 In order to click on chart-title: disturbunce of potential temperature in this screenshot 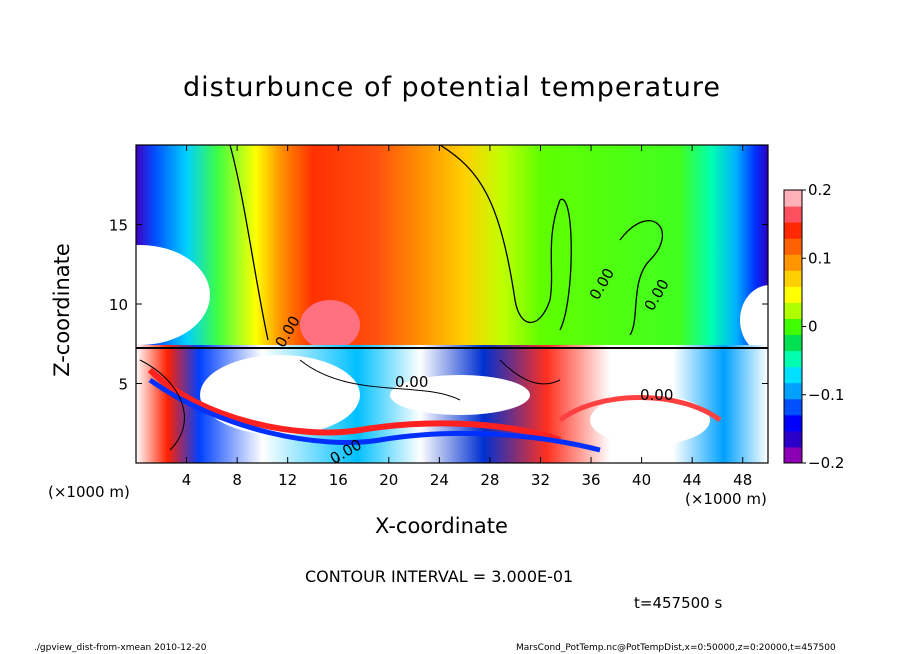, I will do `click(452, 87)`.